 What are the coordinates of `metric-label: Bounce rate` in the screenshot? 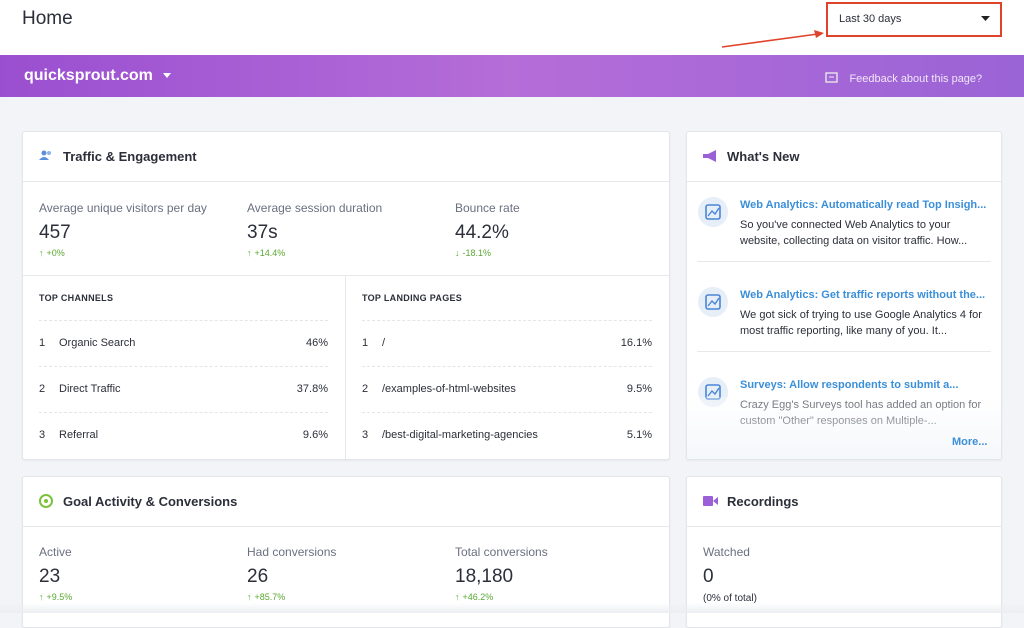 It's located at (487, 208).